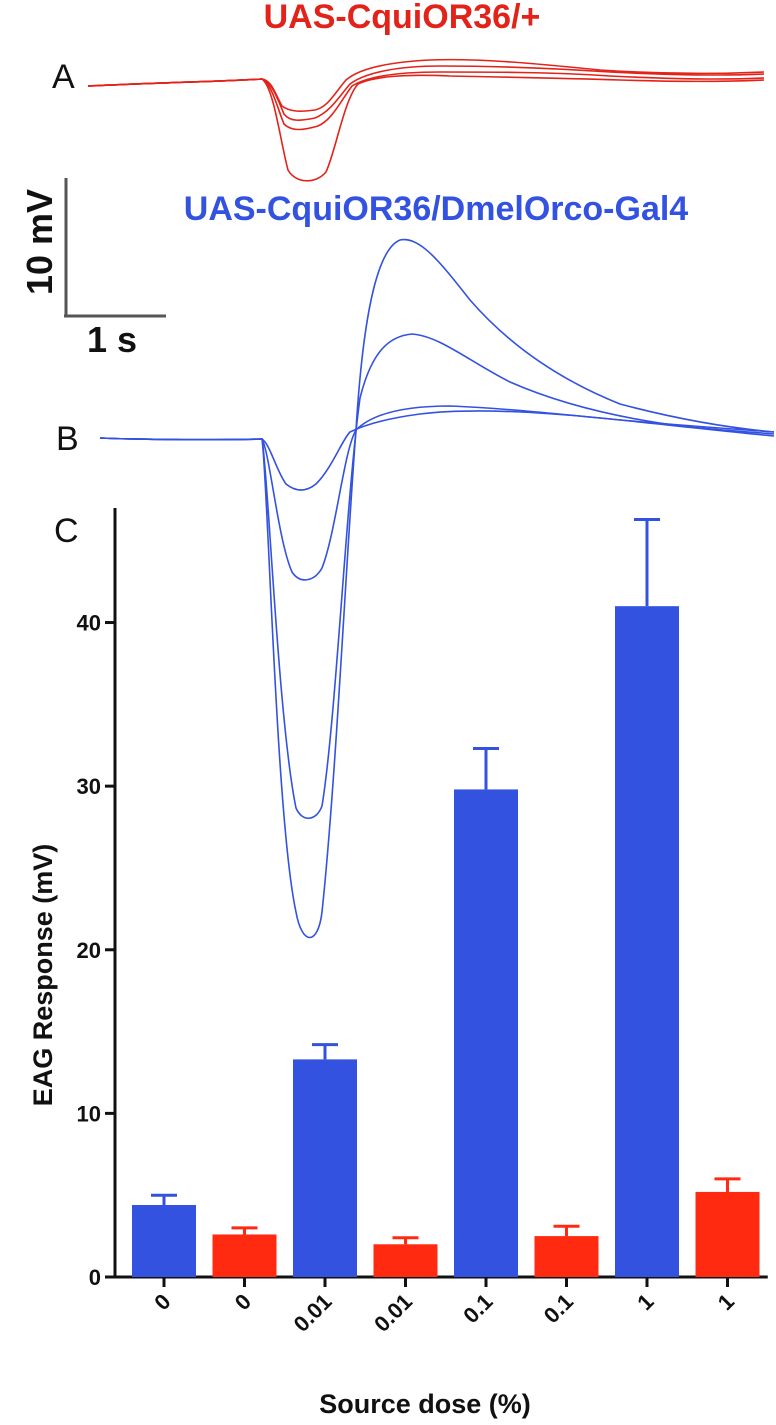 Image resolution: width=776 pixels, height=1425 pixels. What do you see at coordinates (89, 623) in the screenshot?
I see `y-tick-label: 40` at bounding box center [89, 623].